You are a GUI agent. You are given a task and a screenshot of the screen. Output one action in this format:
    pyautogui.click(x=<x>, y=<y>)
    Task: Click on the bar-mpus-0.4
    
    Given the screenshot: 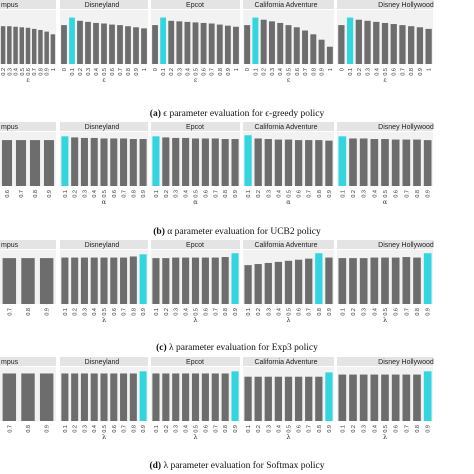 What is the action you would take?
    pyautogui.click(x=15, y=45)
    